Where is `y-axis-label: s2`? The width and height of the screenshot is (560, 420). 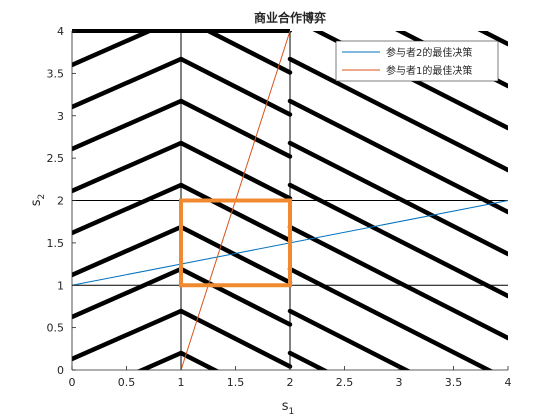 y-axis-label: s2 is located at coordinates (38, 200).